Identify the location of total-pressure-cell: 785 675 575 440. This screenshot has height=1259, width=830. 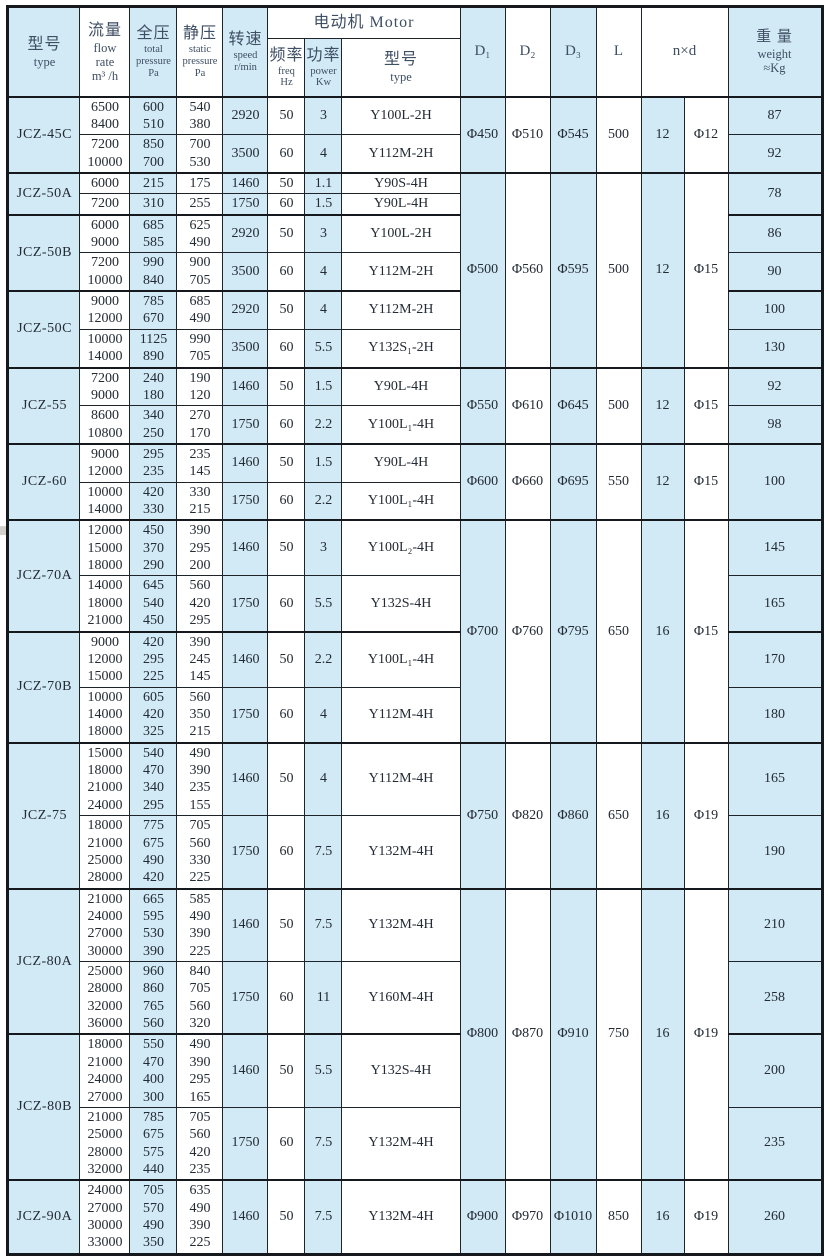
(153, 1143).